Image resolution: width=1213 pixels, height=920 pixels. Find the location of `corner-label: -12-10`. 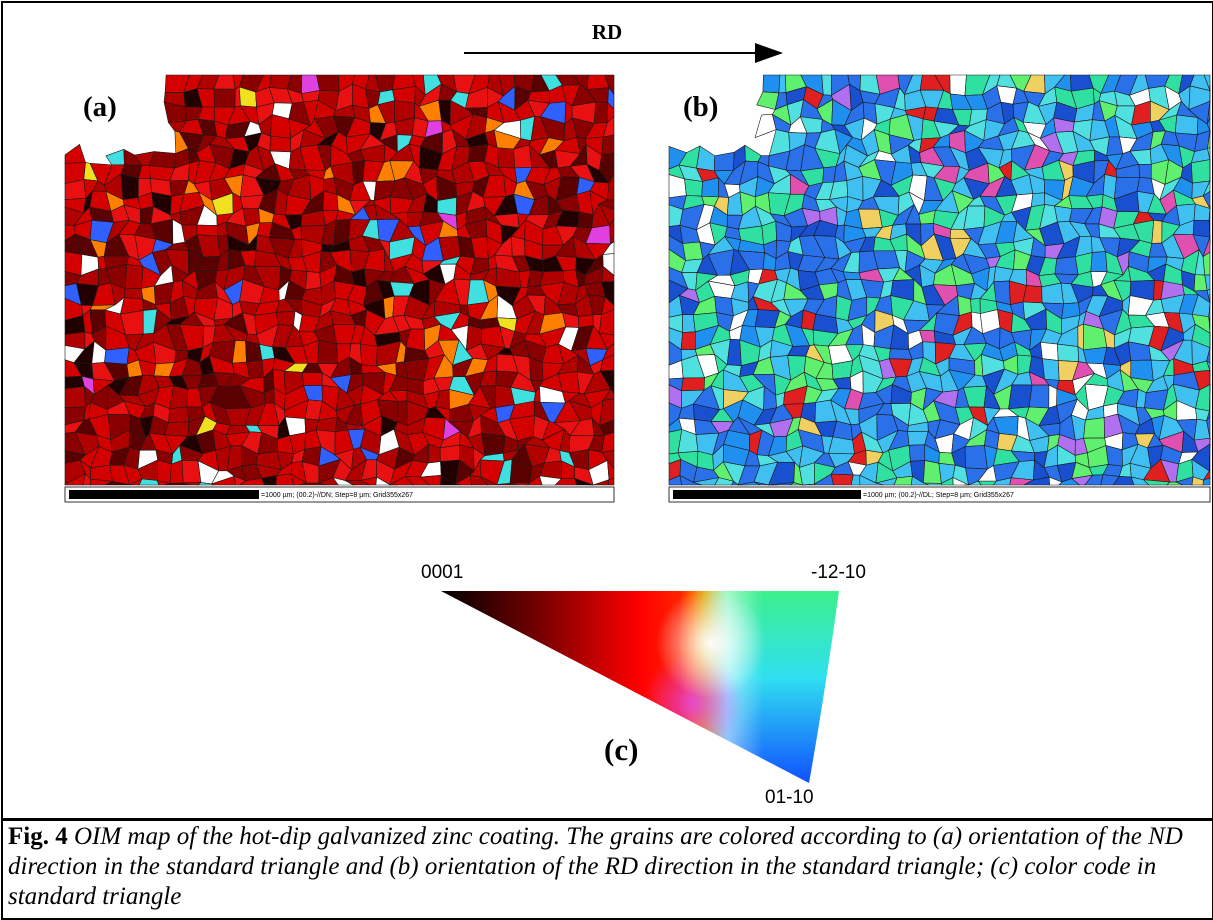

corner-label: -12-10 is located at coordinates (838, 572).